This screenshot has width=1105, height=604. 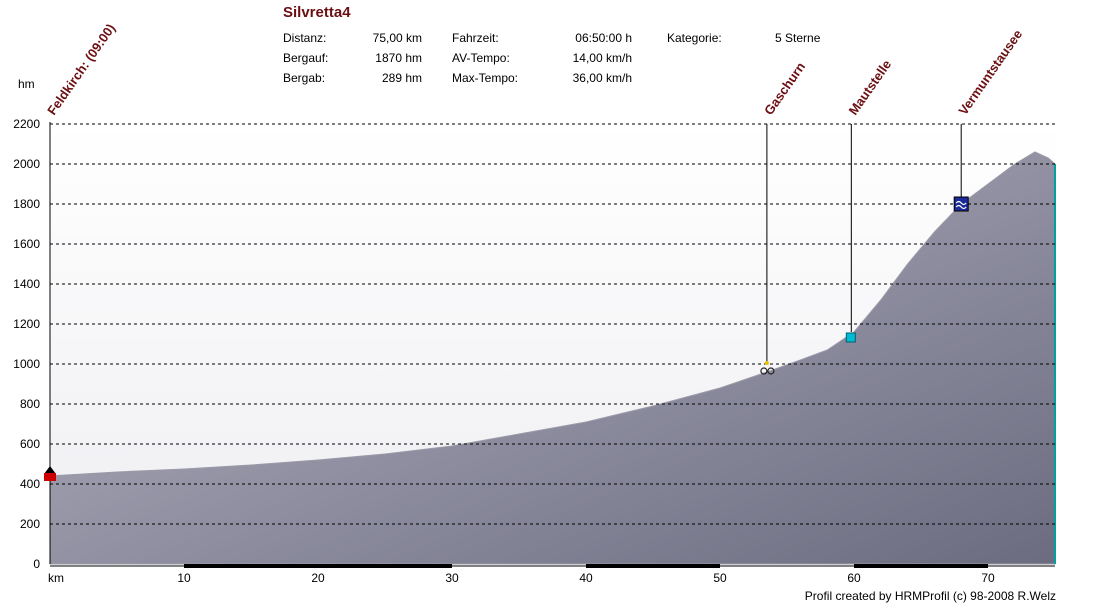 I want to click on y-tick-label: 600, so click(x=30, y=444).